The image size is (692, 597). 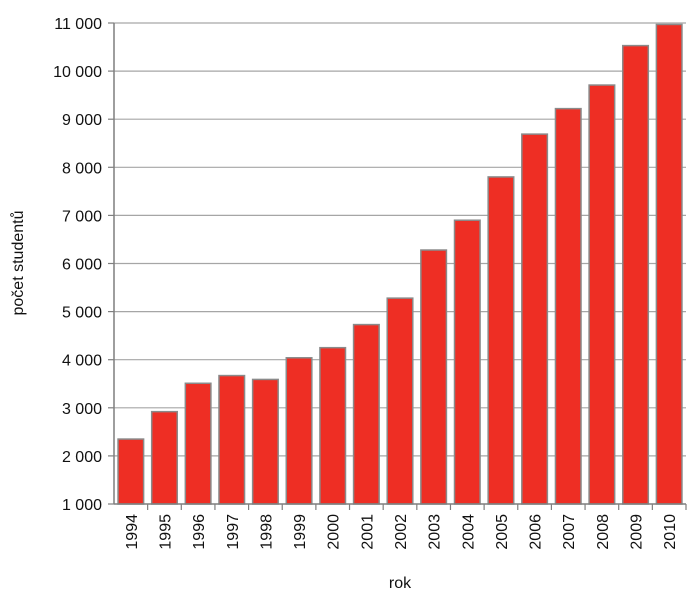 I want to click on x-tick-label: 2009, so click(x=637, y=532).